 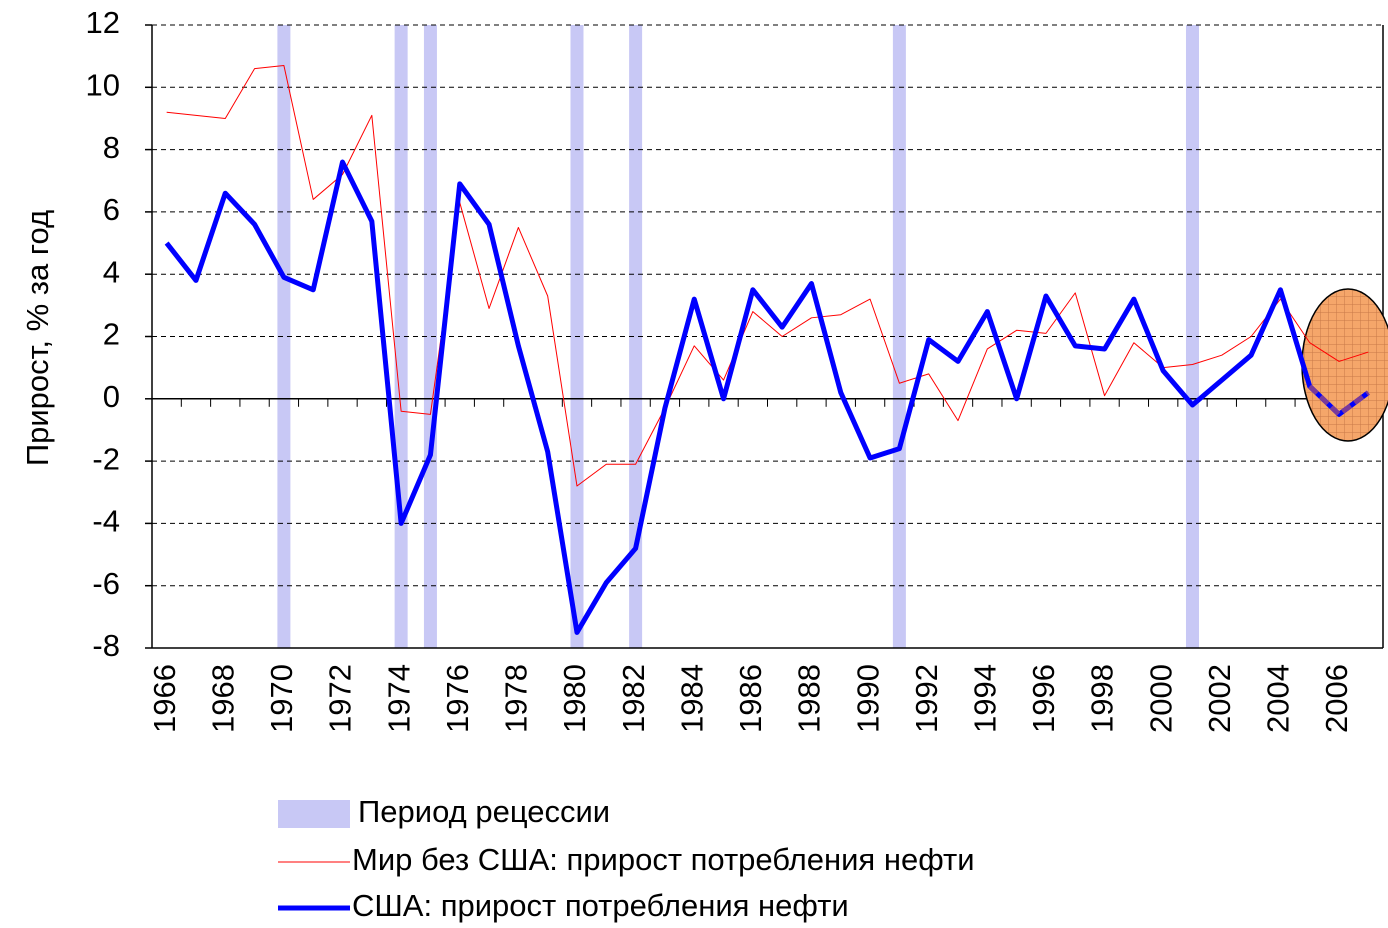 What do you see at coordinates (600, 905) in the screenshot?
I see `legend-label: США: прирост потребления нефти` at bounding box center [600, 905].